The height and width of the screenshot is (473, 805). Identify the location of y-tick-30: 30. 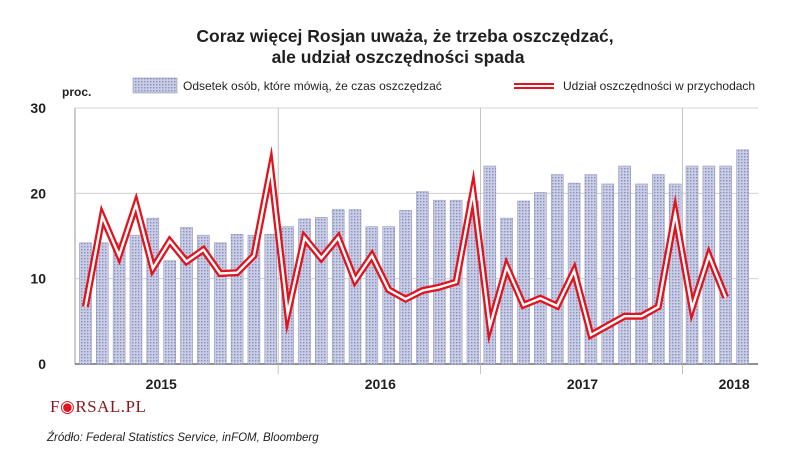
(38, 108).